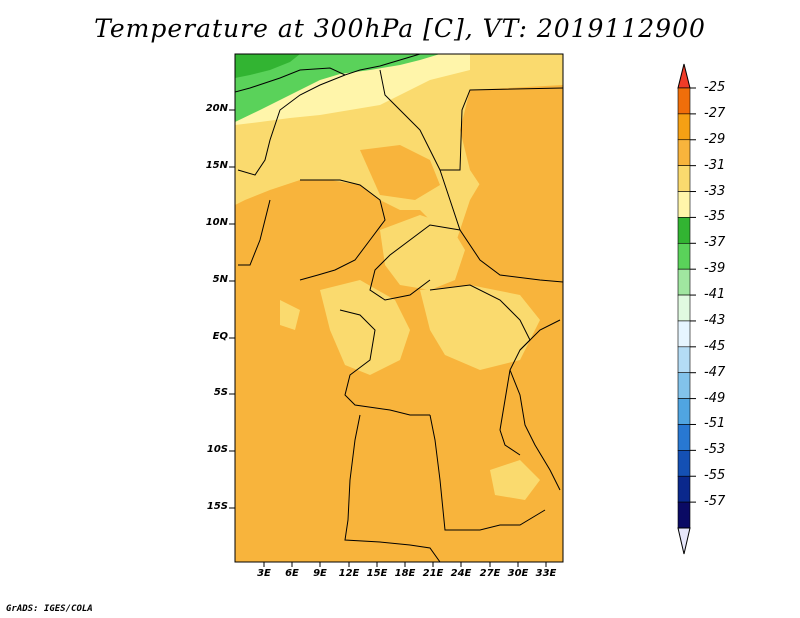 This screenshot has height=618, width=800. What do you see at coordinates (217, 449) in the screenshot?
I see `lat-label: 10S` at bounding box center [217, 449].